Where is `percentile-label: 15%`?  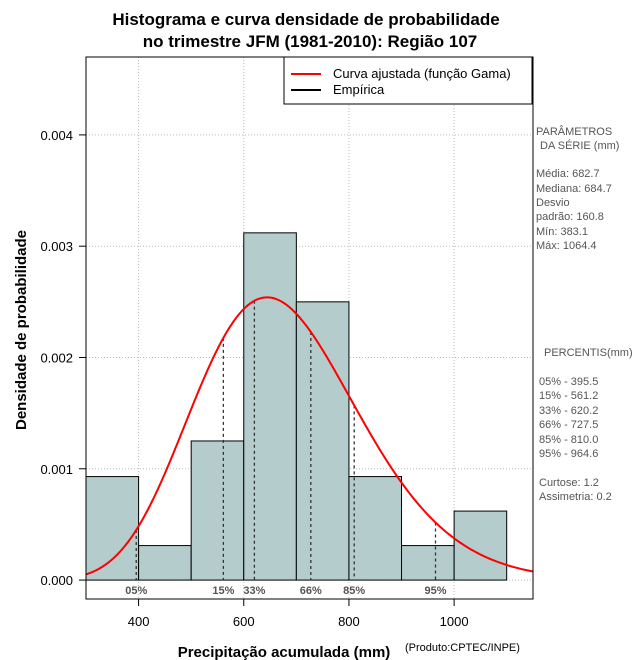
percentile-label: 15% is located at coordinates (223, 591).